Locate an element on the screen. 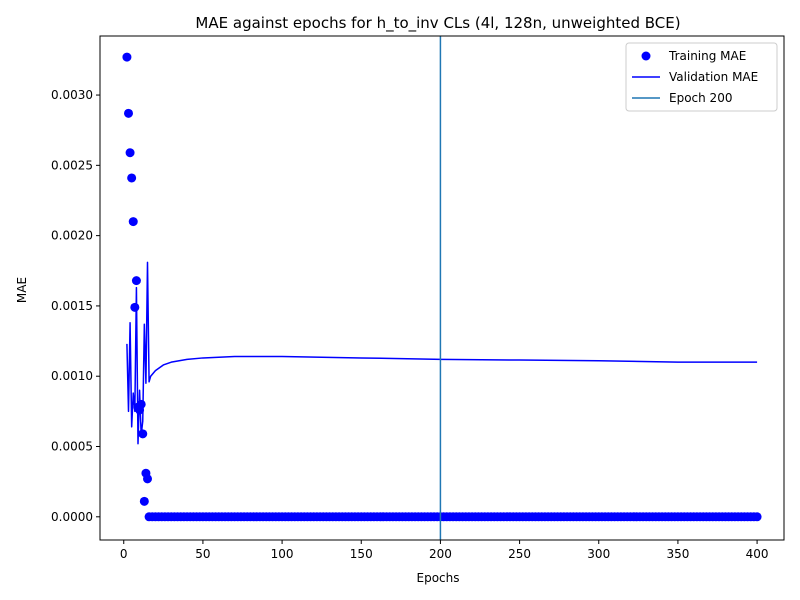  legend: Training MAE Validation MAE Epoch 200 is located at coordinates (701, 77).